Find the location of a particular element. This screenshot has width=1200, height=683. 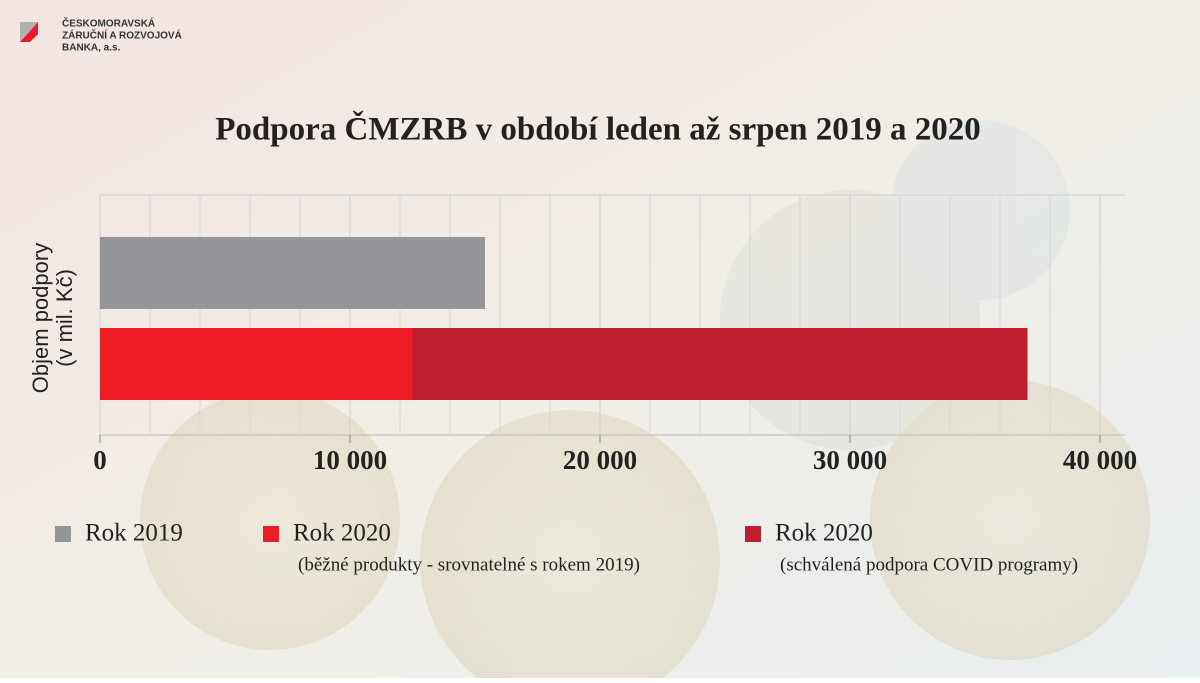

y-axis-label: (v mil. Kč) is located at coordinates (64, 318).